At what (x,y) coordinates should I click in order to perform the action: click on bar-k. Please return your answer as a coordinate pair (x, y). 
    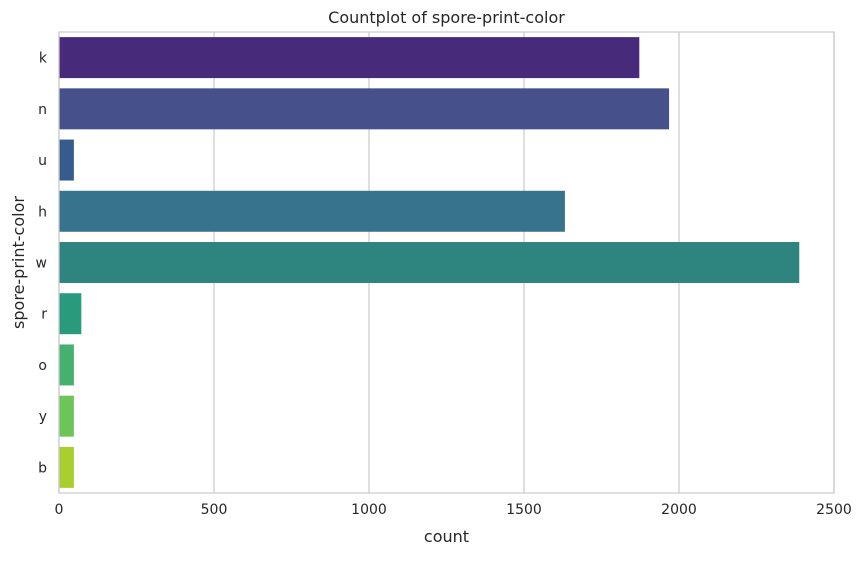
    Looking at the image, I should click on (349, 58).